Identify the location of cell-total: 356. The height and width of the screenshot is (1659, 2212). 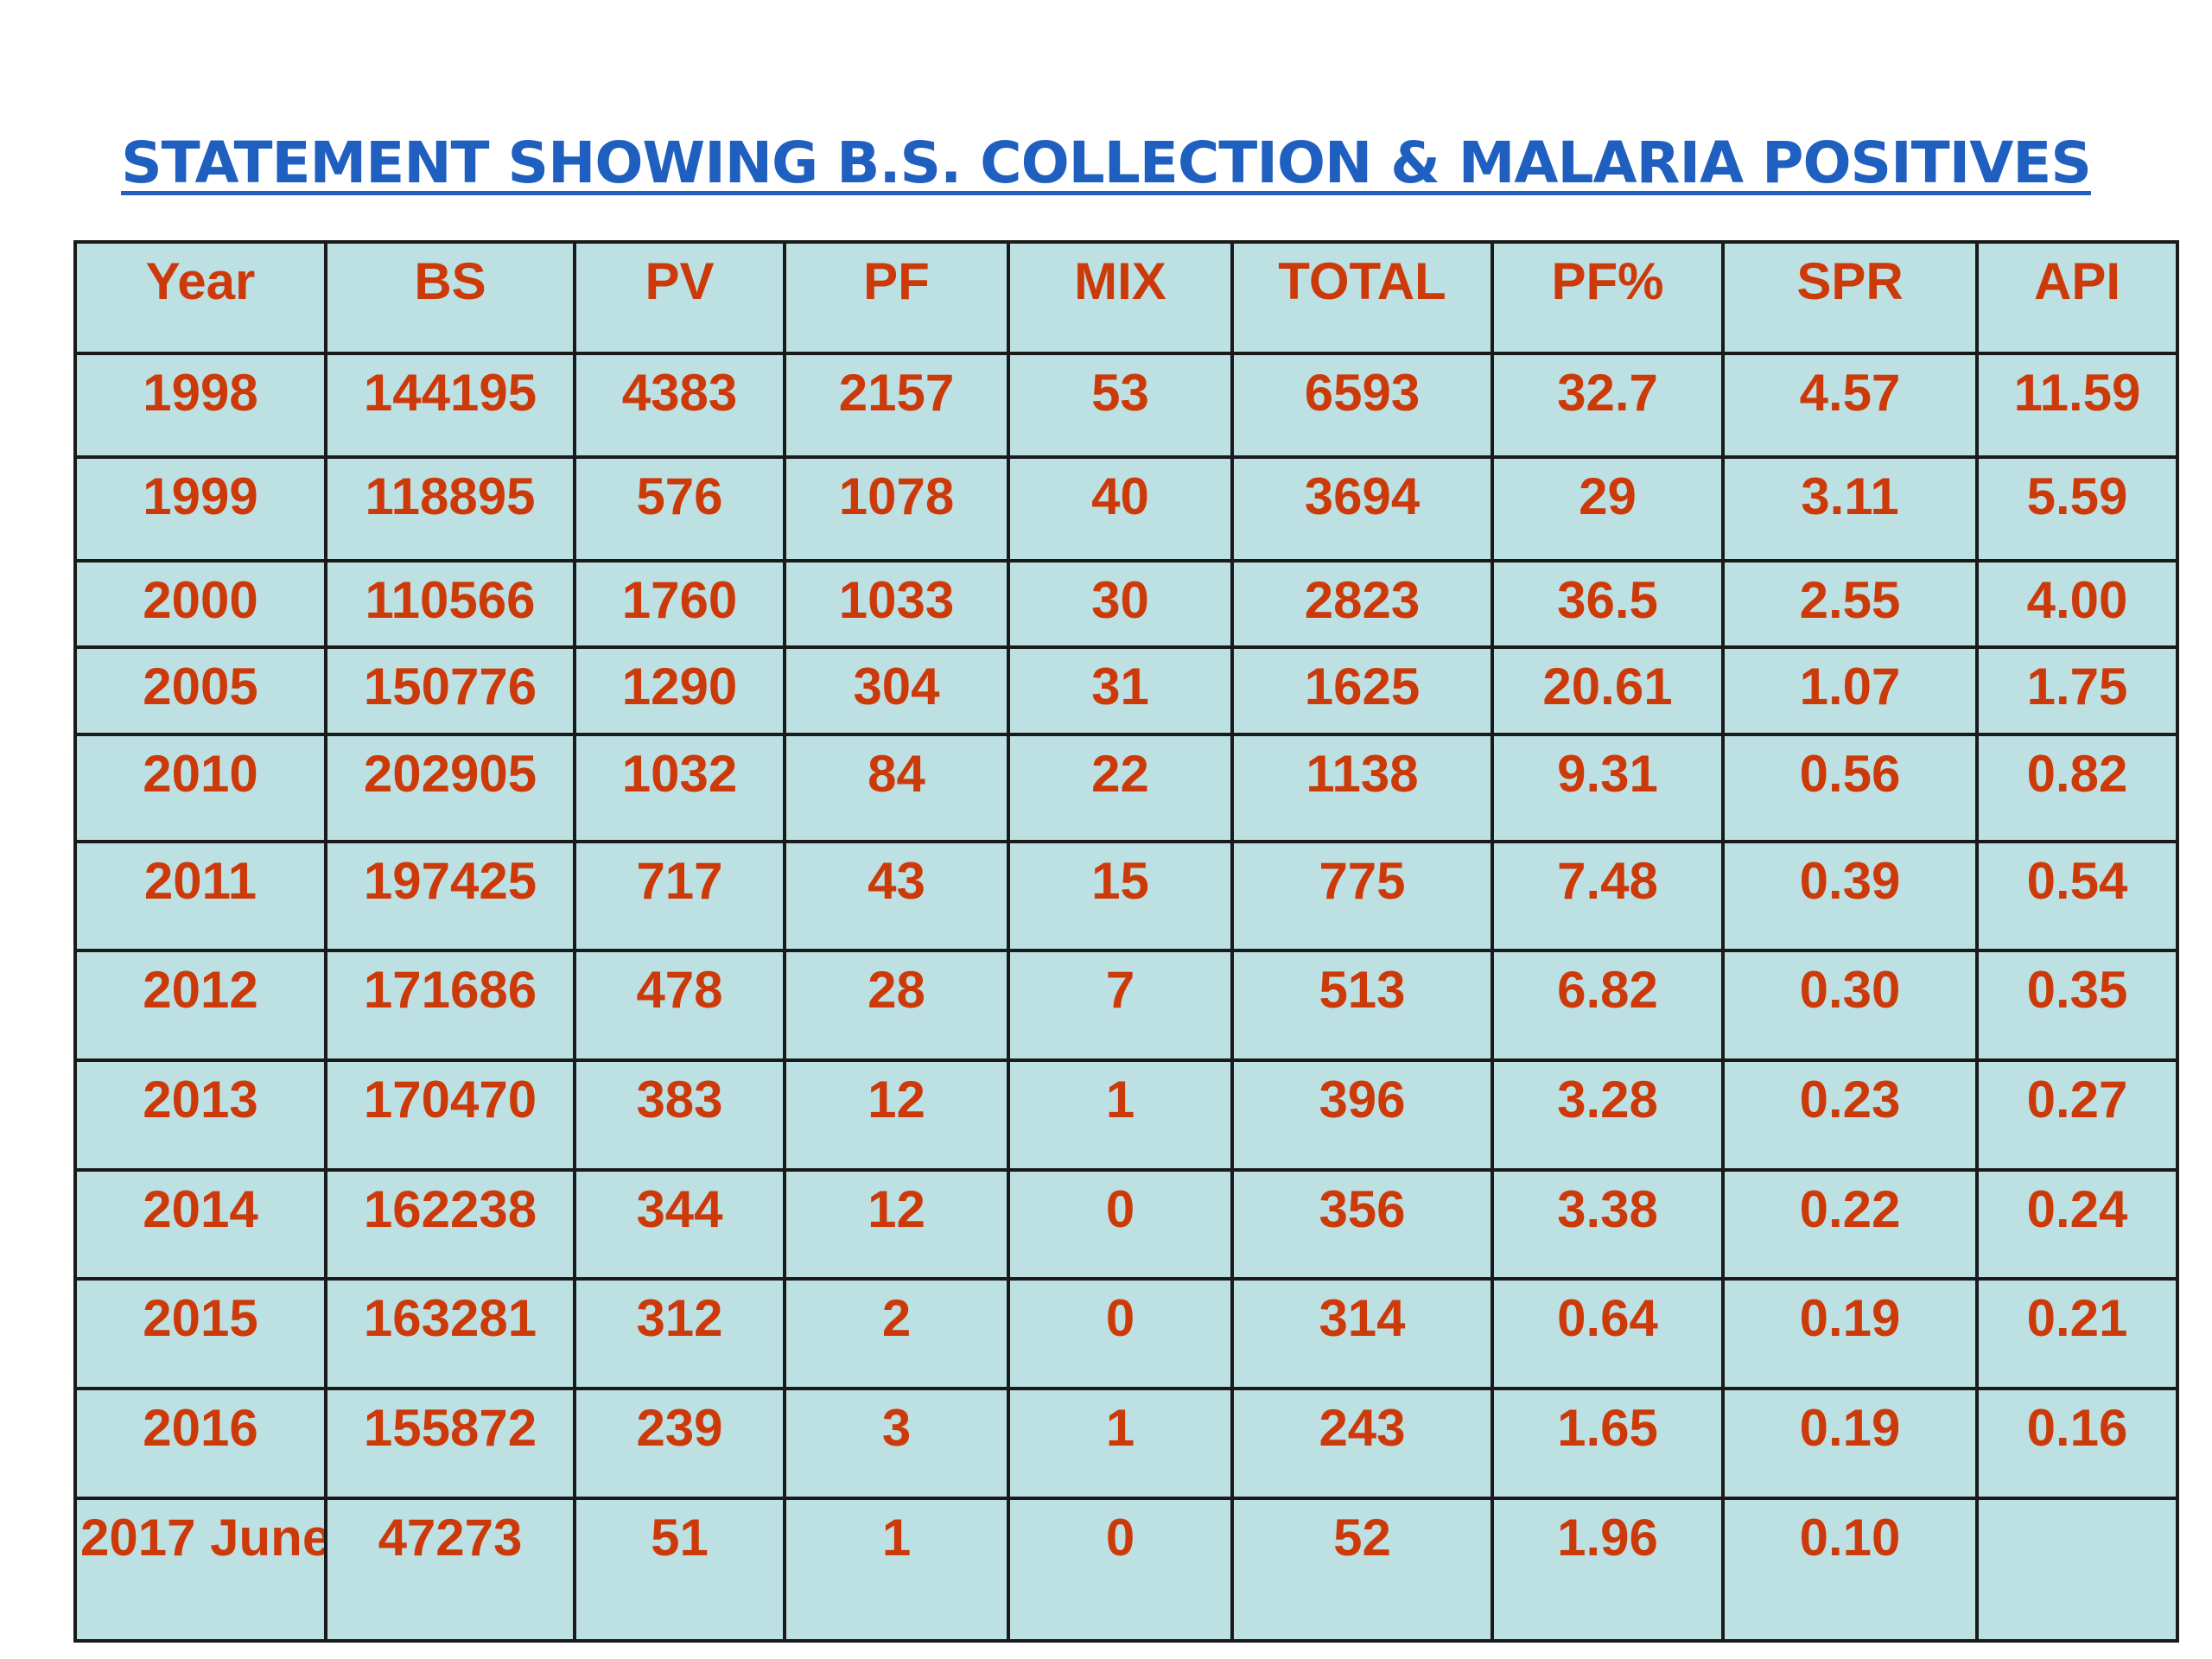
(1362, 1224).